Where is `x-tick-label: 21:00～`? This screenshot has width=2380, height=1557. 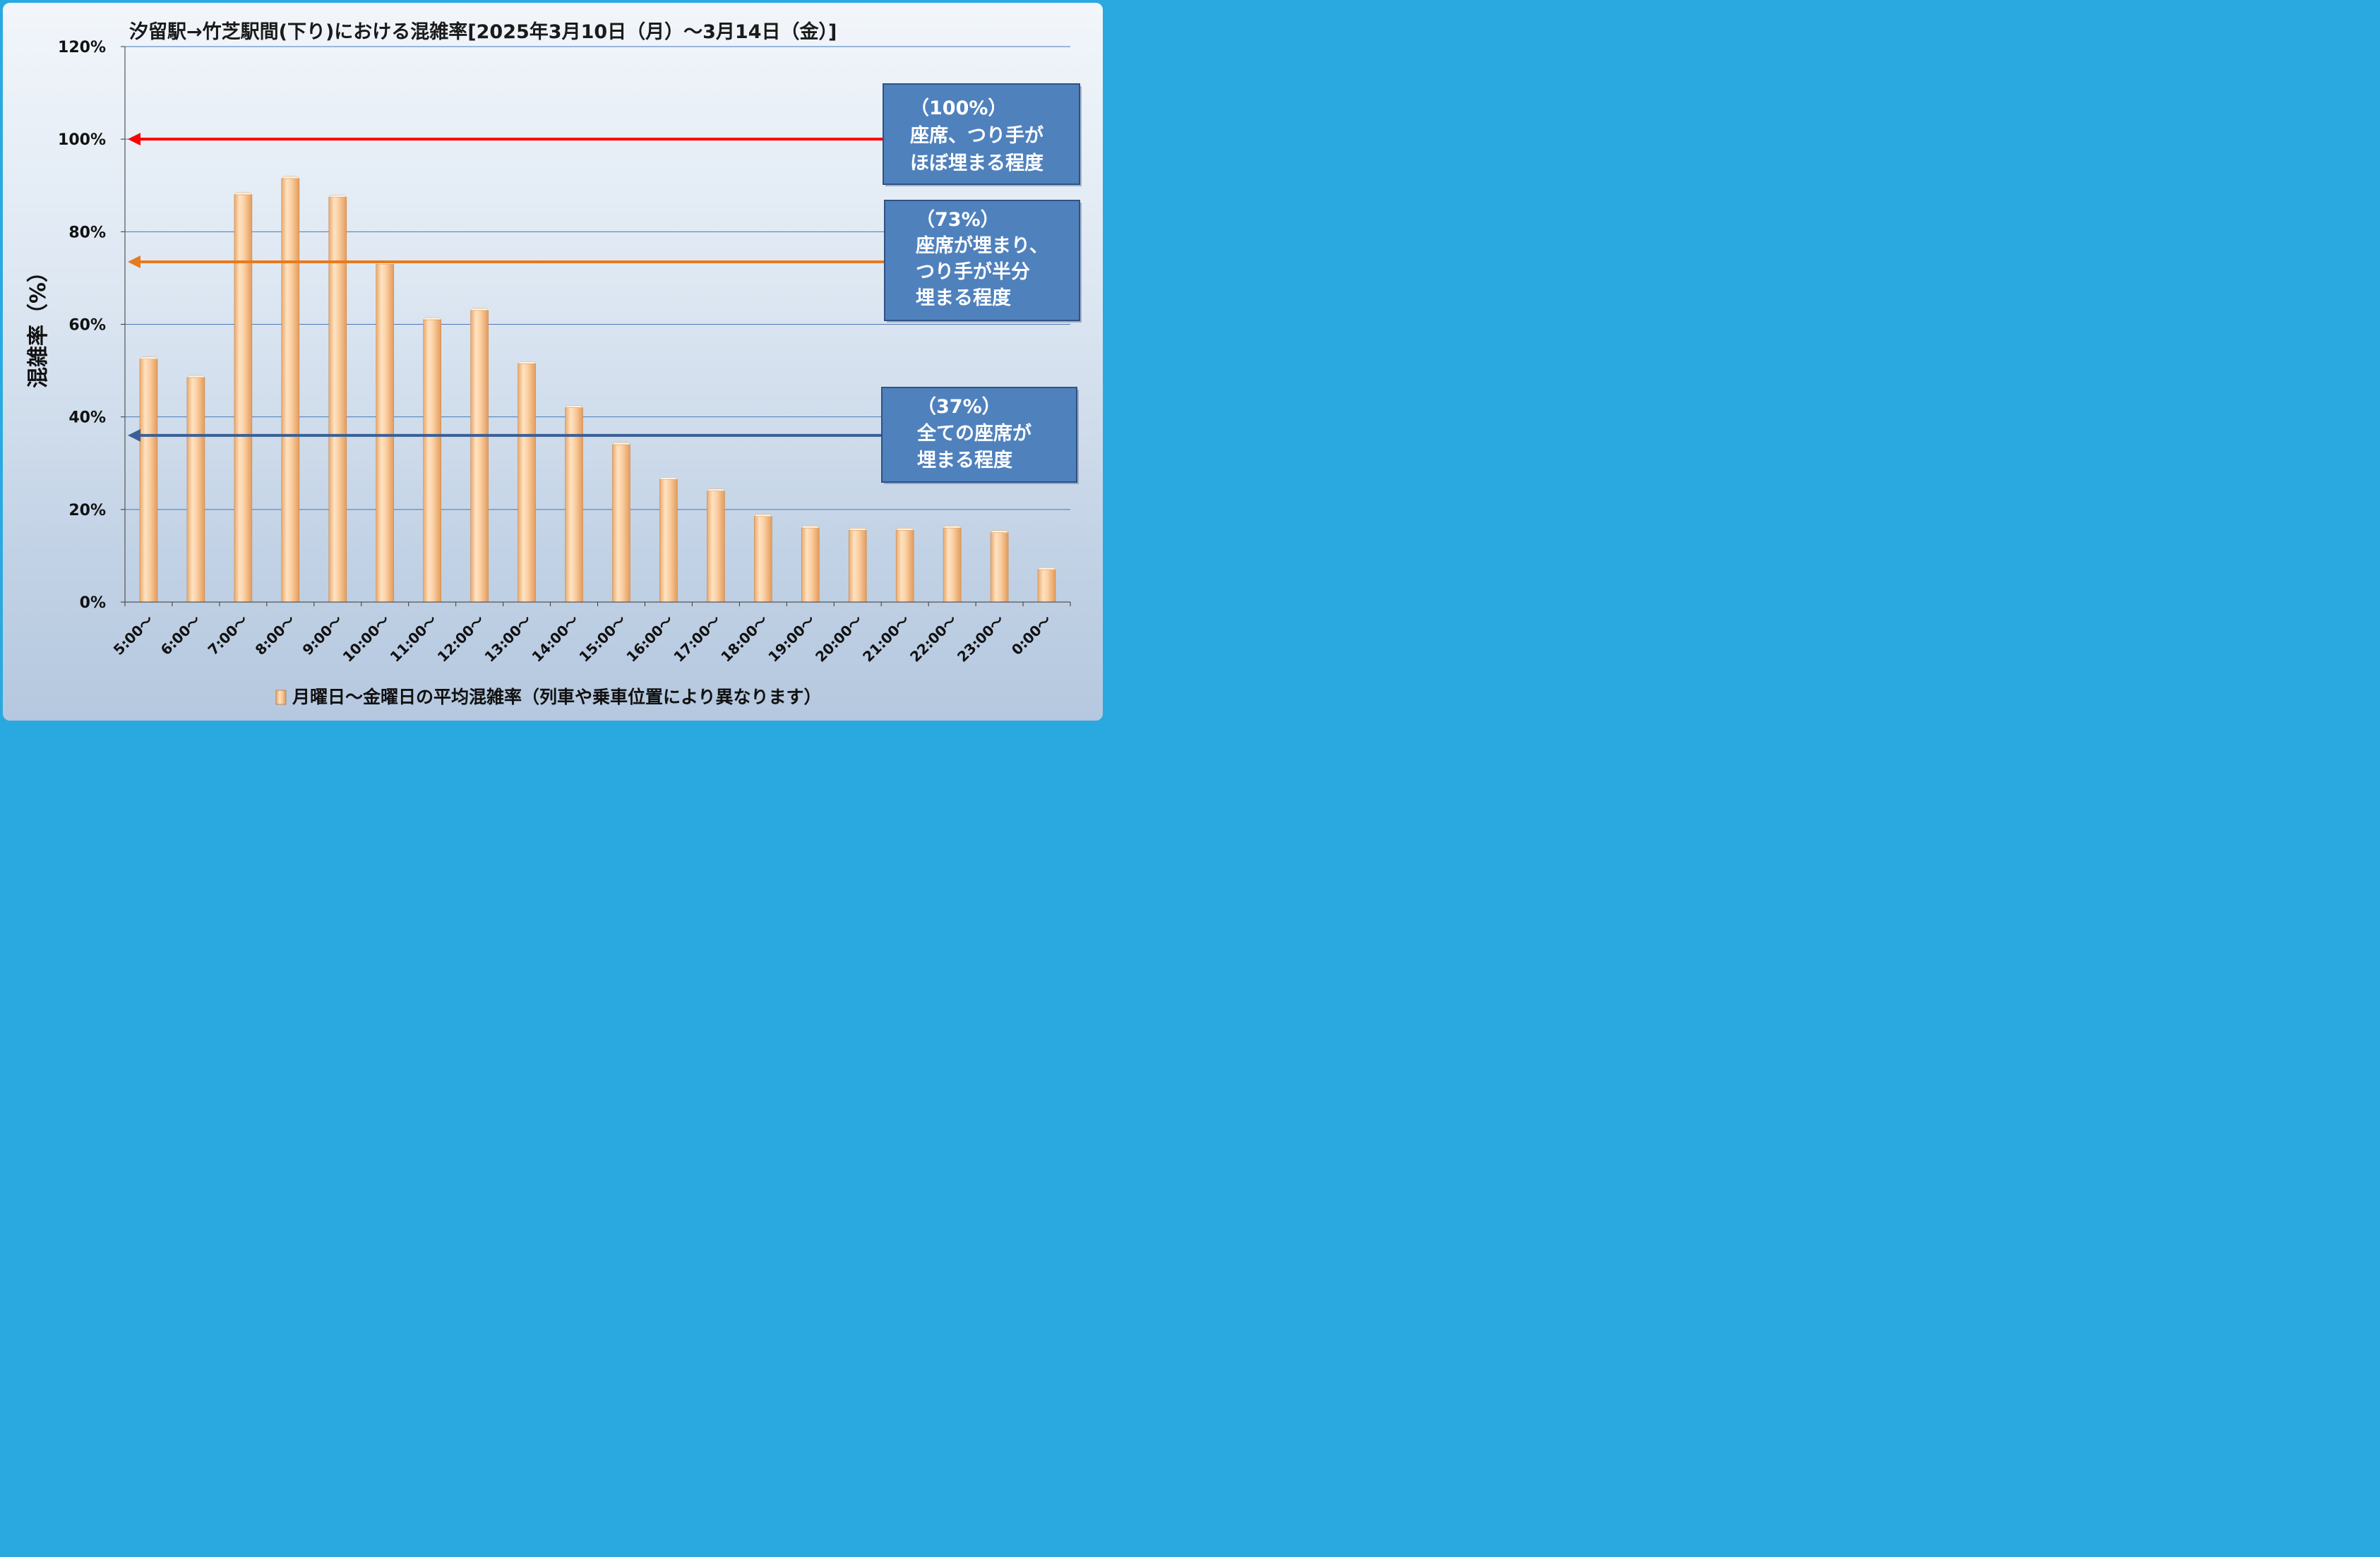
x-tick-label: 21:00～ is located at coordinates (886, 639).